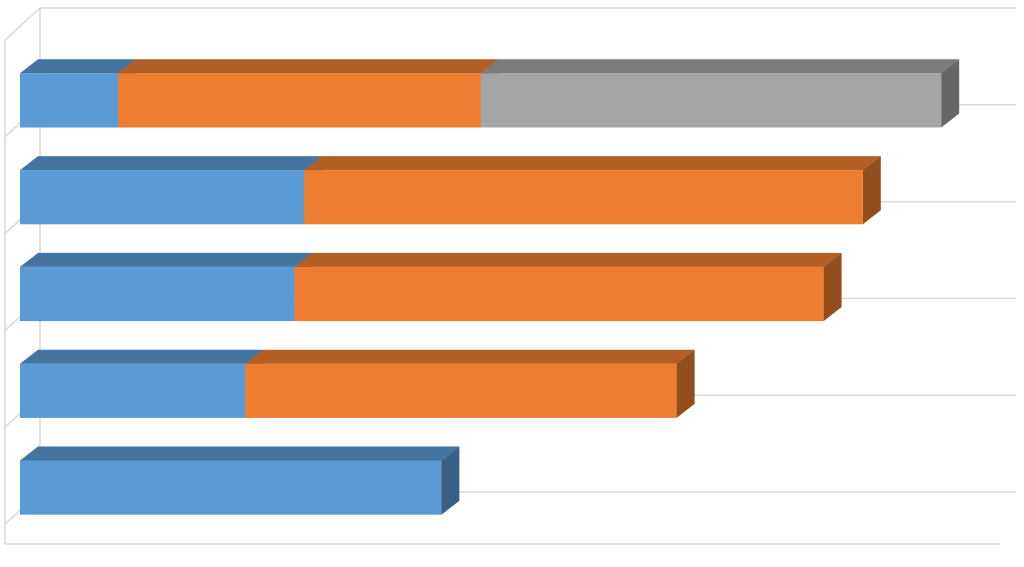  I want to click on grid-line, so click(22, 24).